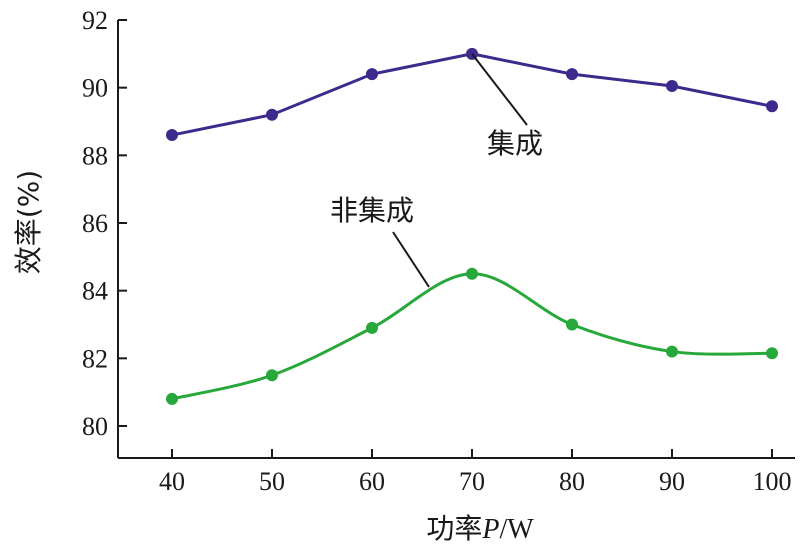 This screenshot has width=800, height=555. What do you see at coordinates (172, 481) in the screenshot?
I see `x-tick-label: 40` at bounding box center [172, 481].